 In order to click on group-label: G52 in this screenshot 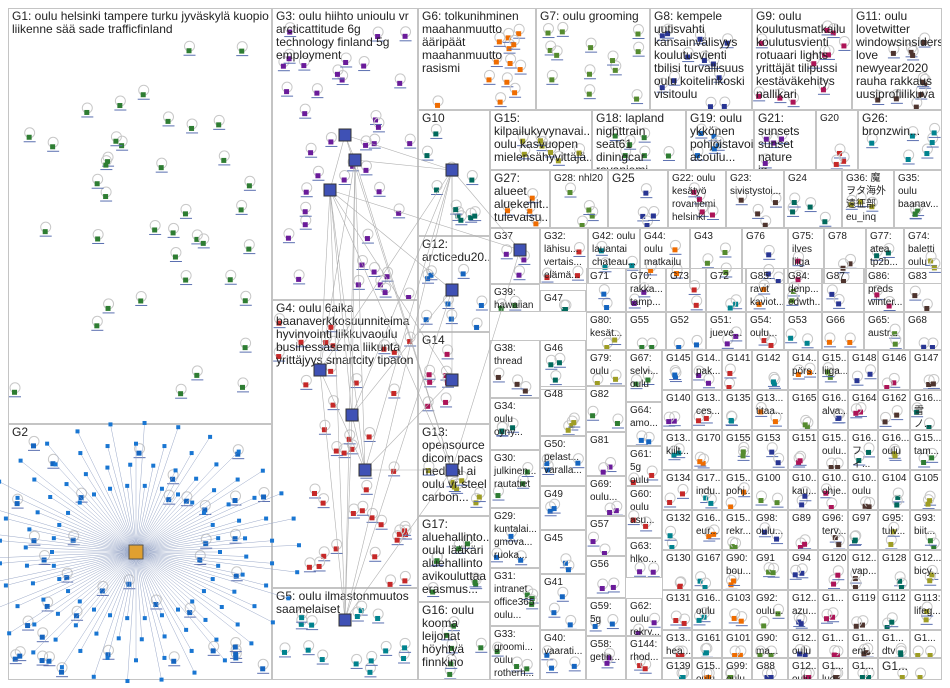, I will do `click(679, 320)`.